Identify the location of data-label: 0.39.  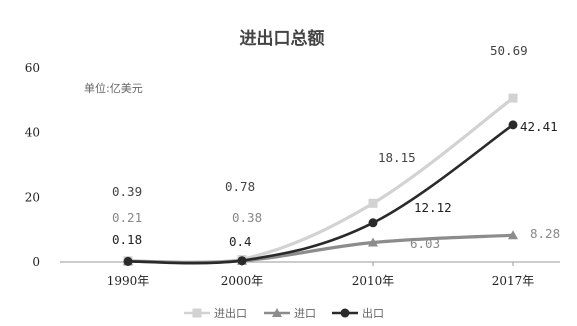
(127, 191).